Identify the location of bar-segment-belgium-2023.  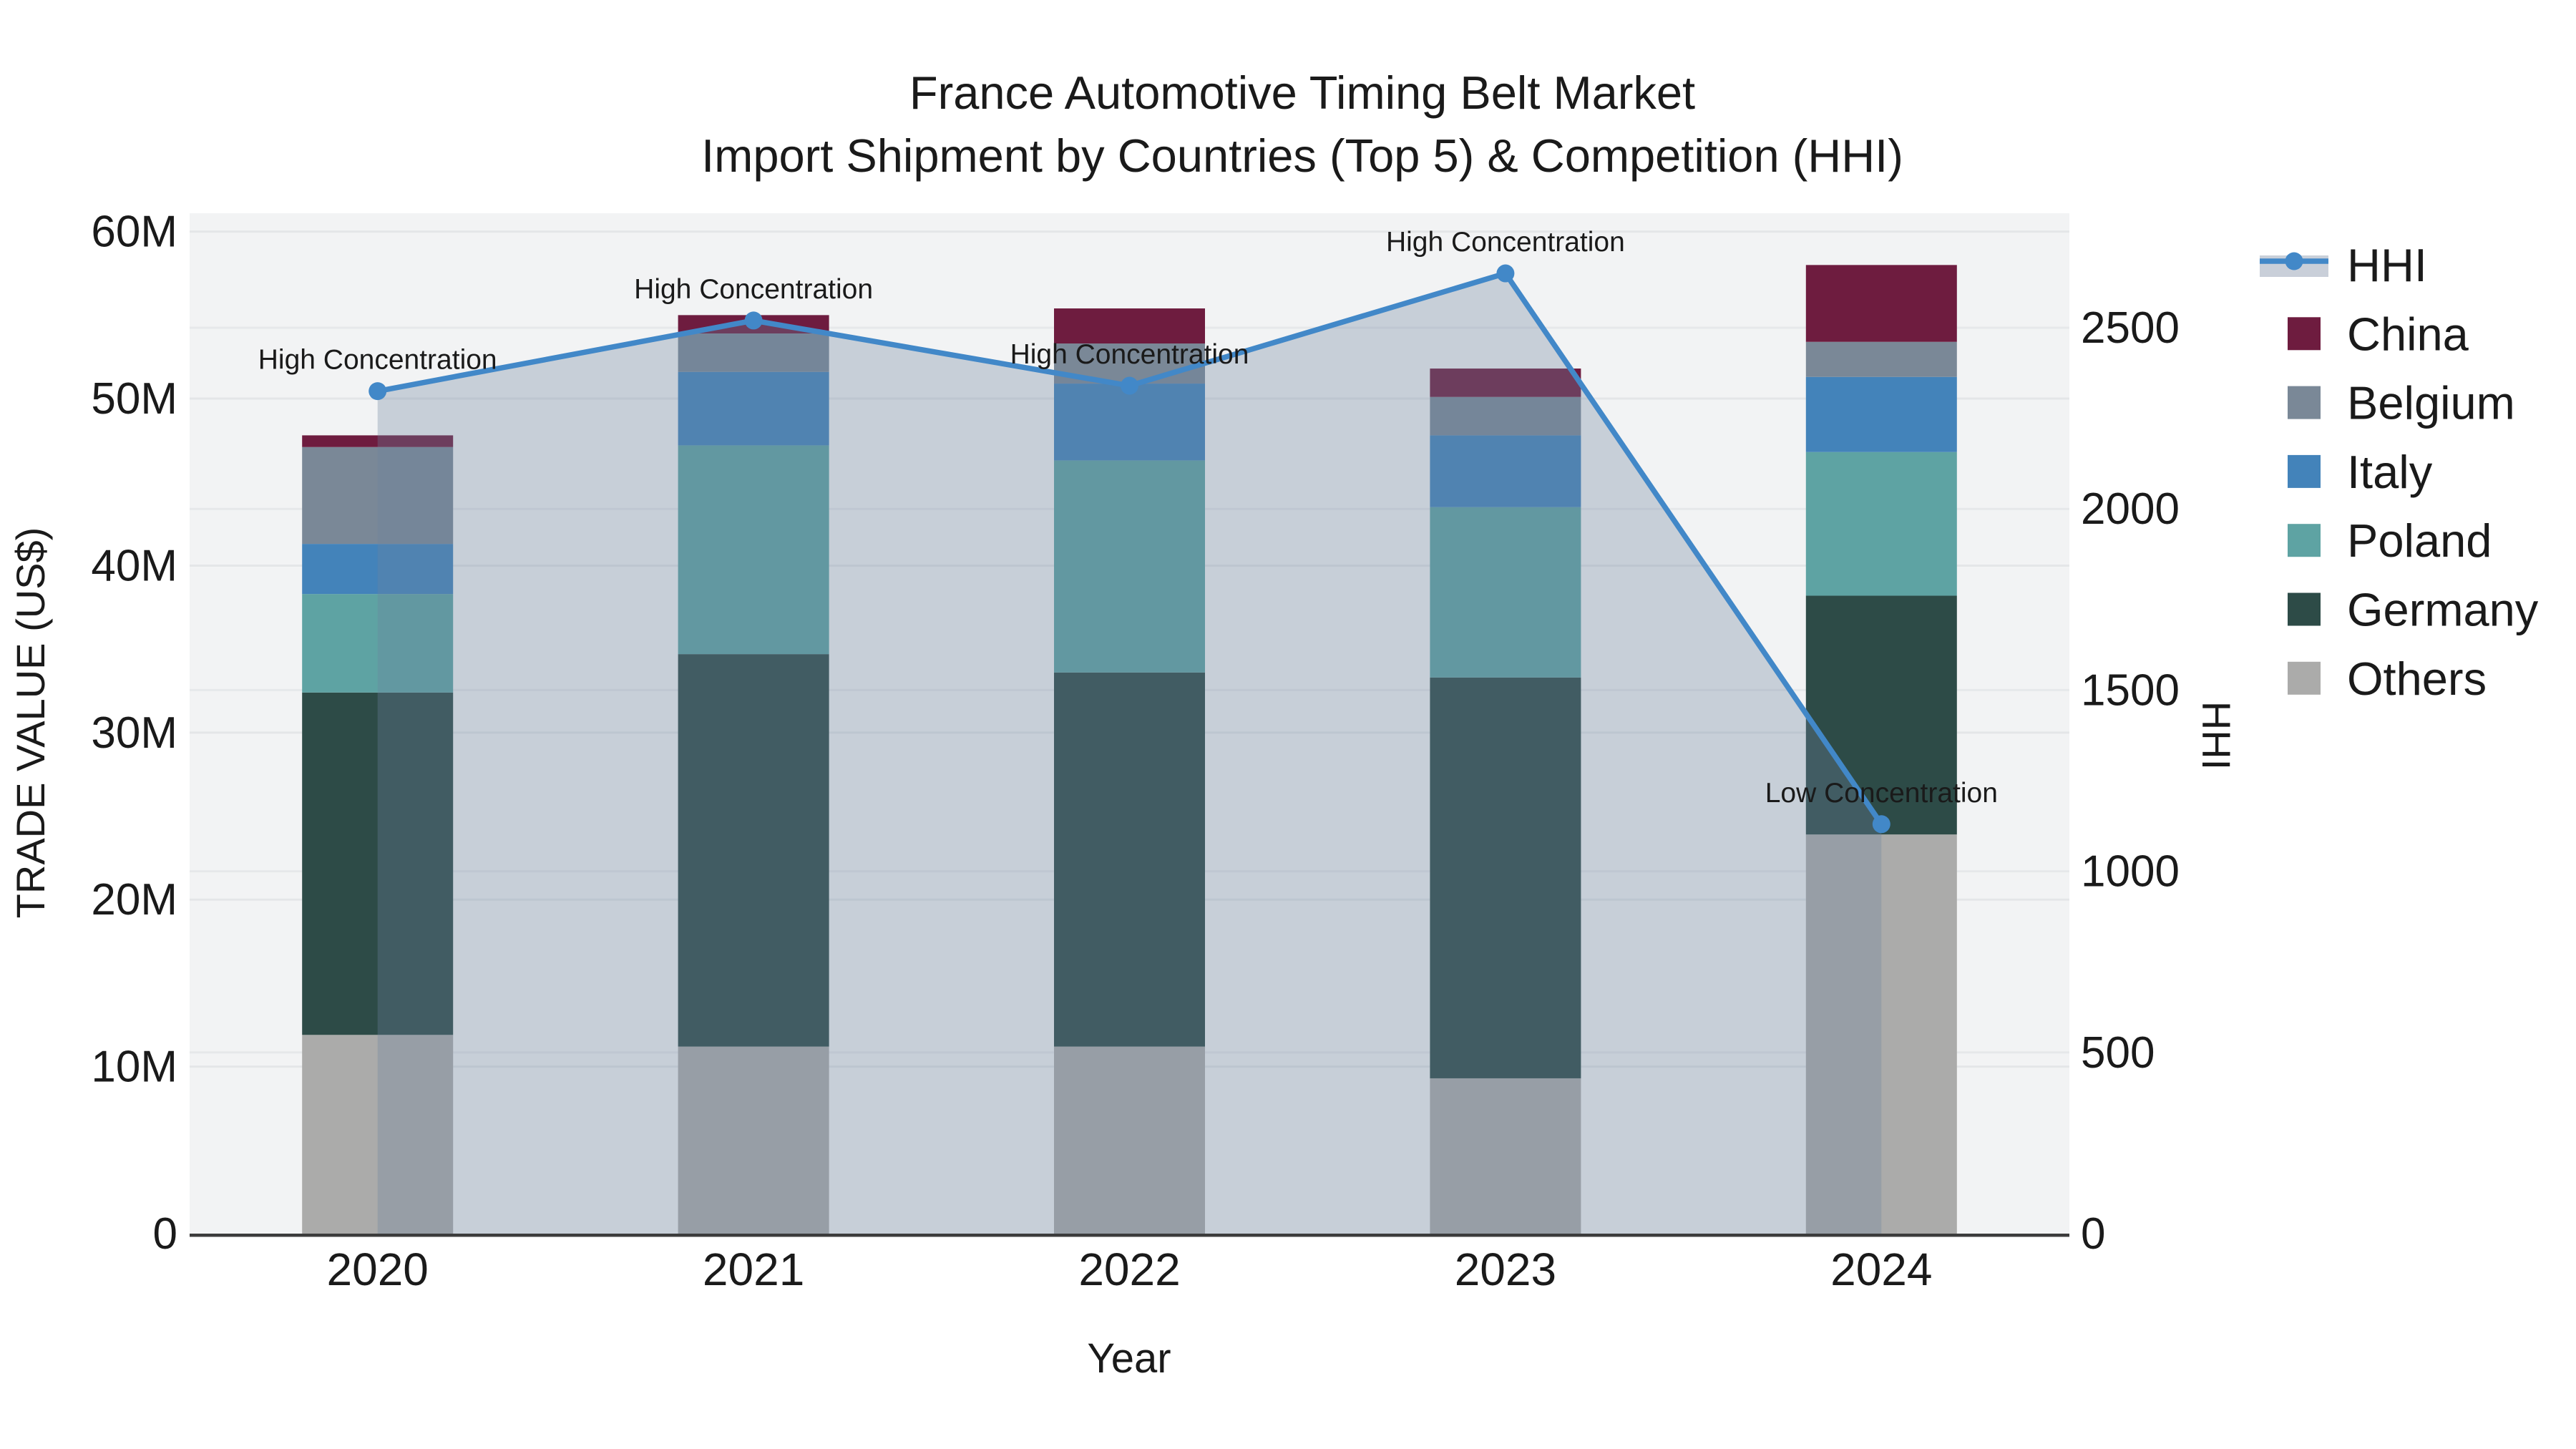
(1505, 416).